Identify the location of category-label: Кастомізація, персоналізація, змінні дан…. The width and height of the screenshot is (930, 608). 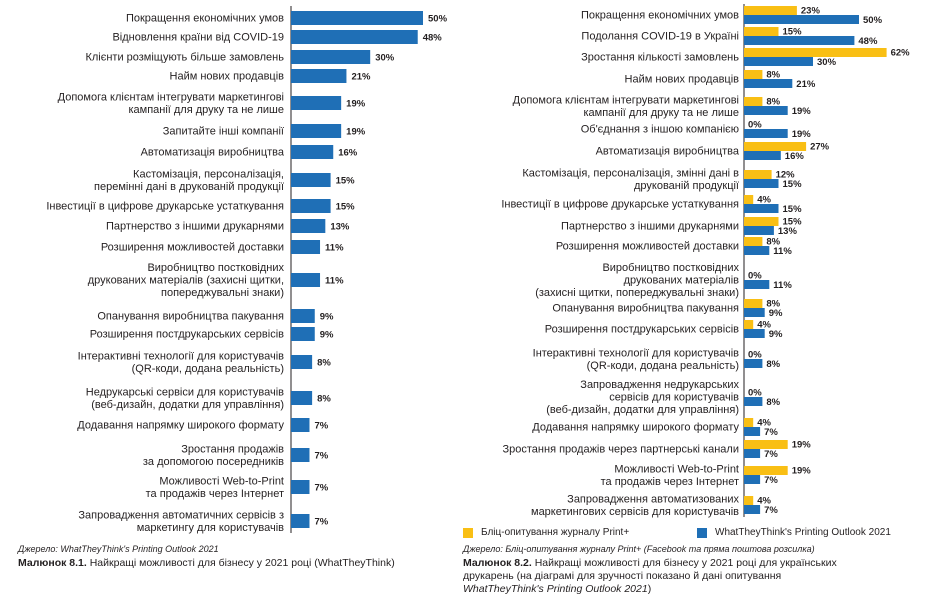
(630, 173).